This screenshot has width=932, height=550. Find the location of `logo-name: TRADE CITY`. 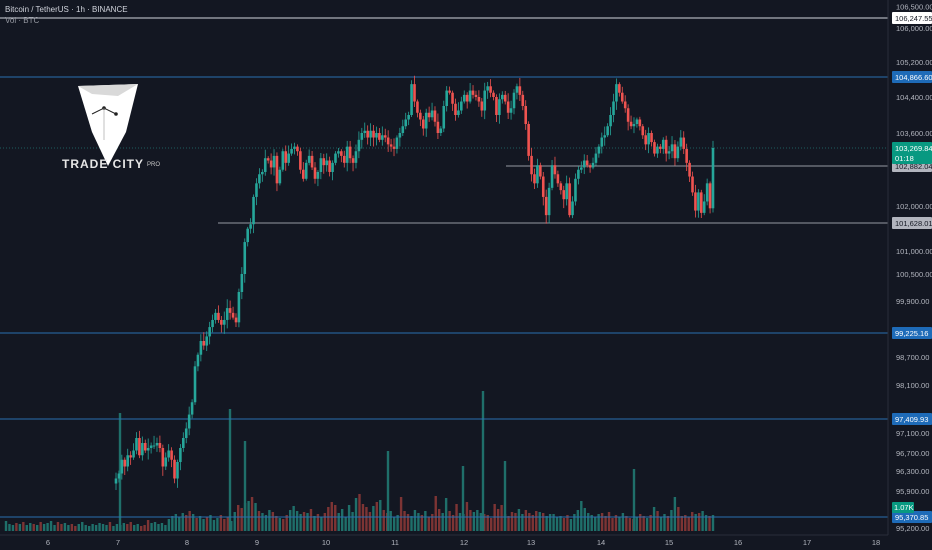

logo-name: TRADE CITY is located at coordinates (103, 164).